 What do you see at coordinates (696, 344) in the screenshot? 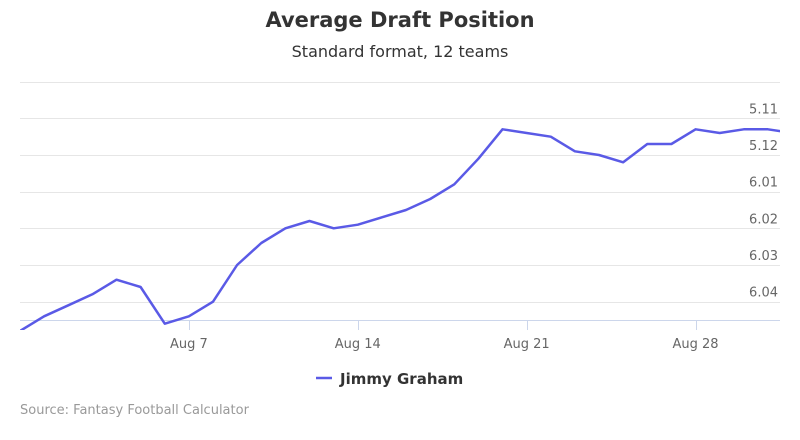
I see `x-tick-label: Aug 28` at bounding box center [696, 344].